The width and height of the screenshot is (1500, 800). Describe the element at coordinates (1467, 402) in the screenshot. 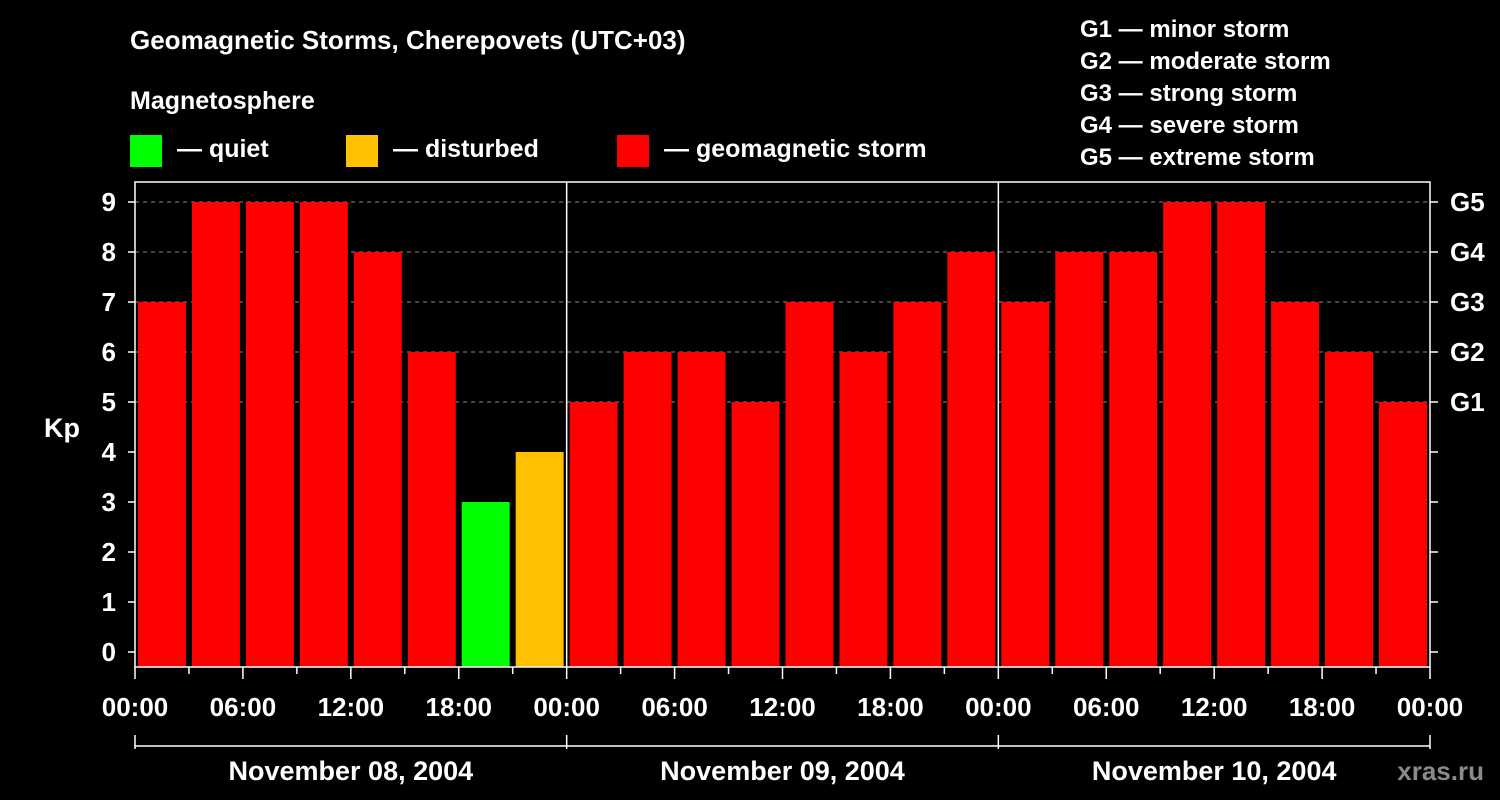

I see `right-tick-label-g1: G1` at that location.